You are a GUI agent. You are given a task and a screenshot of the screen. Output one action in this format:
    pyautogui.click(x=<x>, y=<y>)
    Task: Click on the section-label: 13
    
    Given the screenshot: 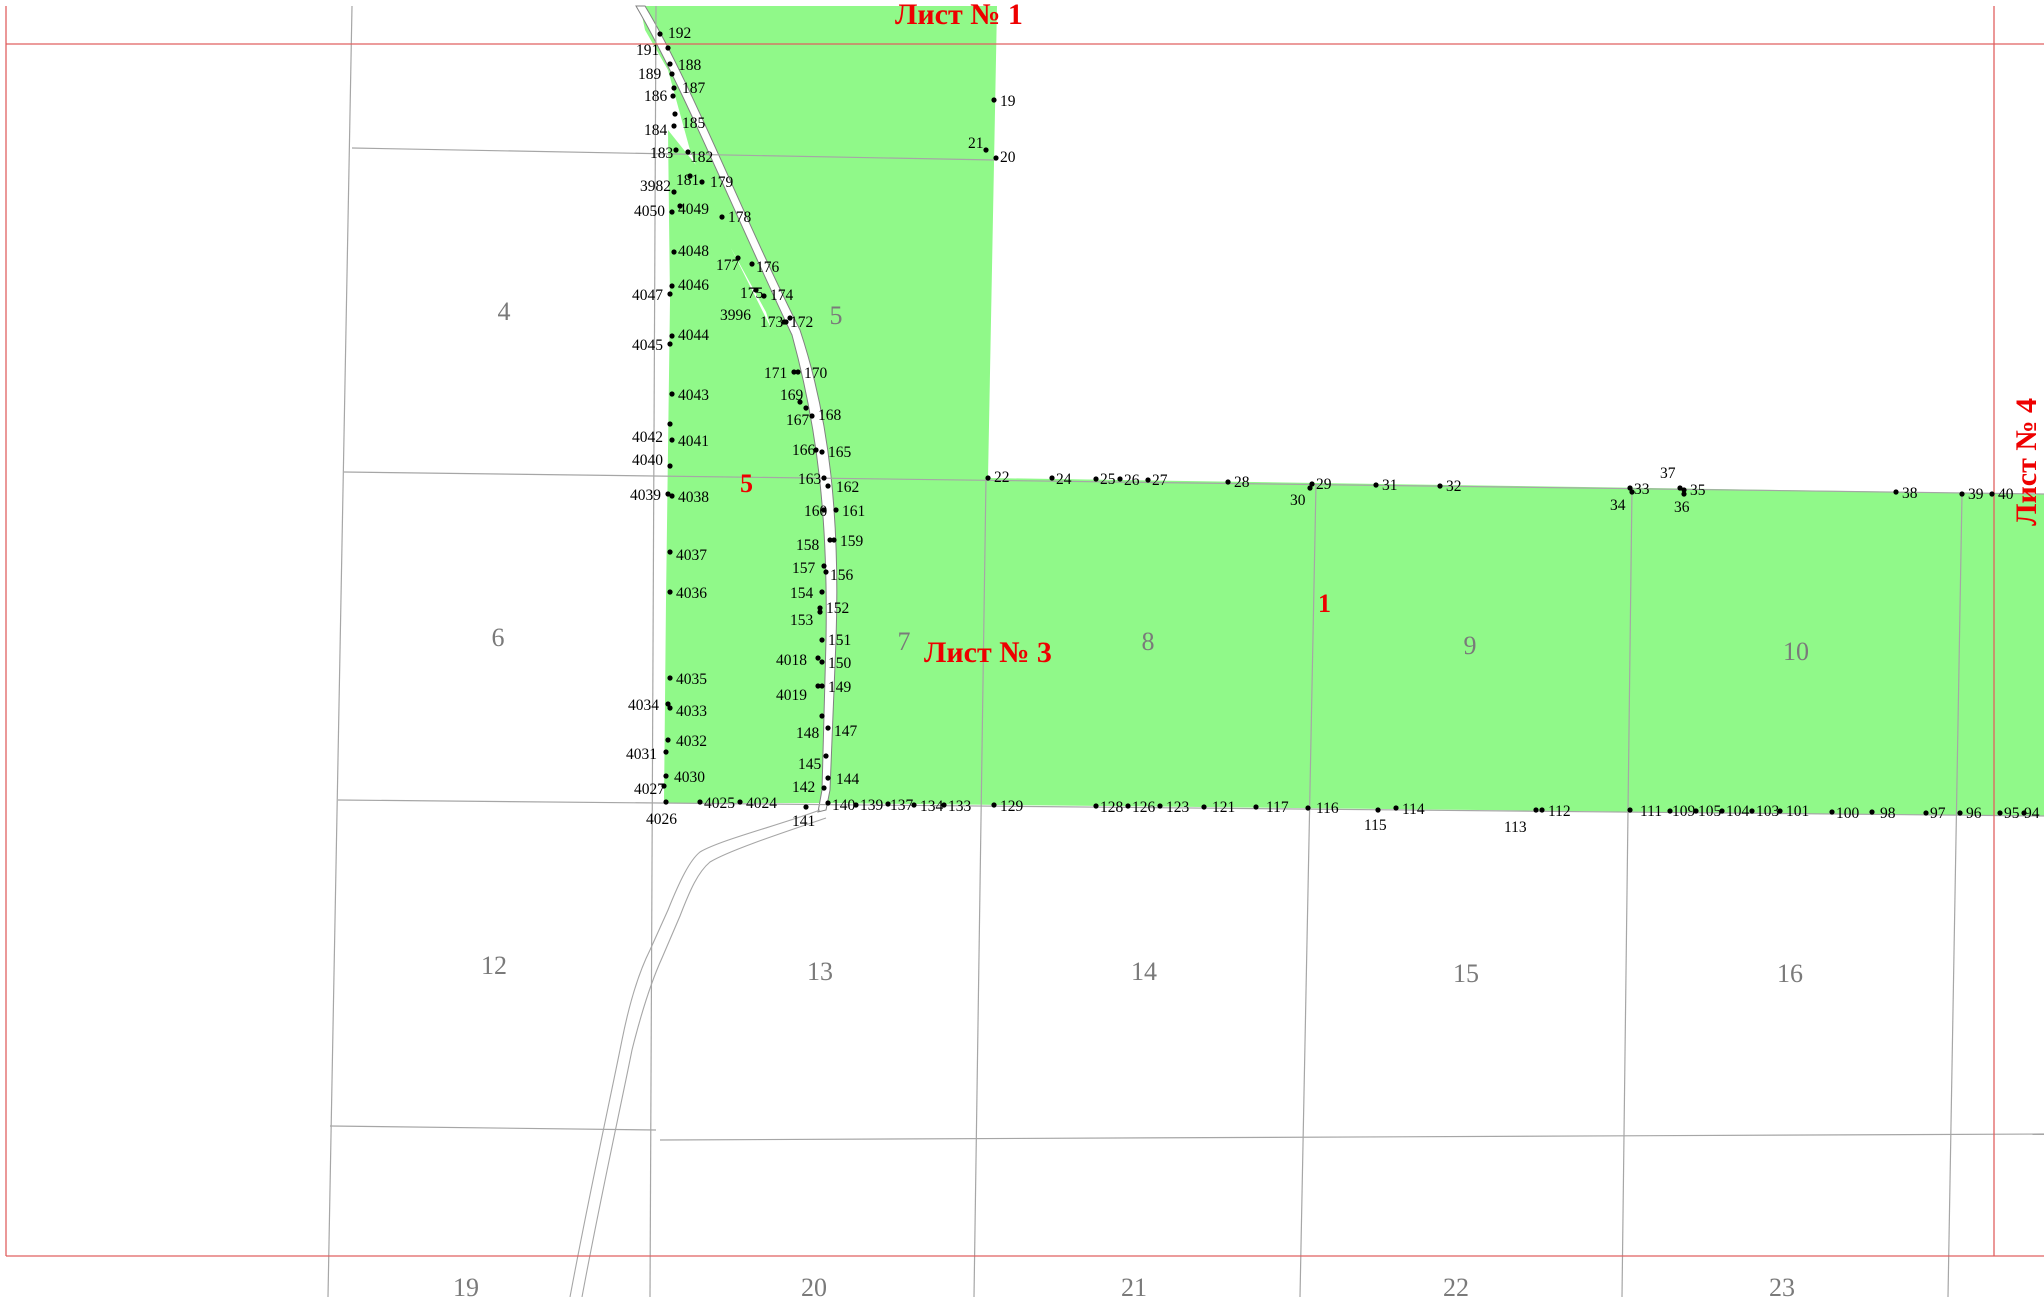 What is the action you would take?
    pyautogui.click(x=820, y=971)
    